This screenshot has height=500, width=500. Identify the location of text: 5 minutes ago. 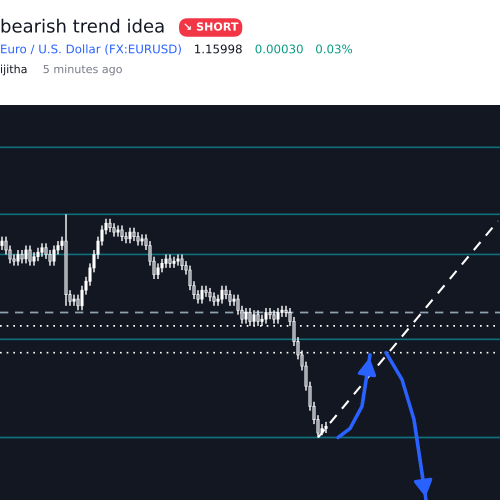
(83, 70).